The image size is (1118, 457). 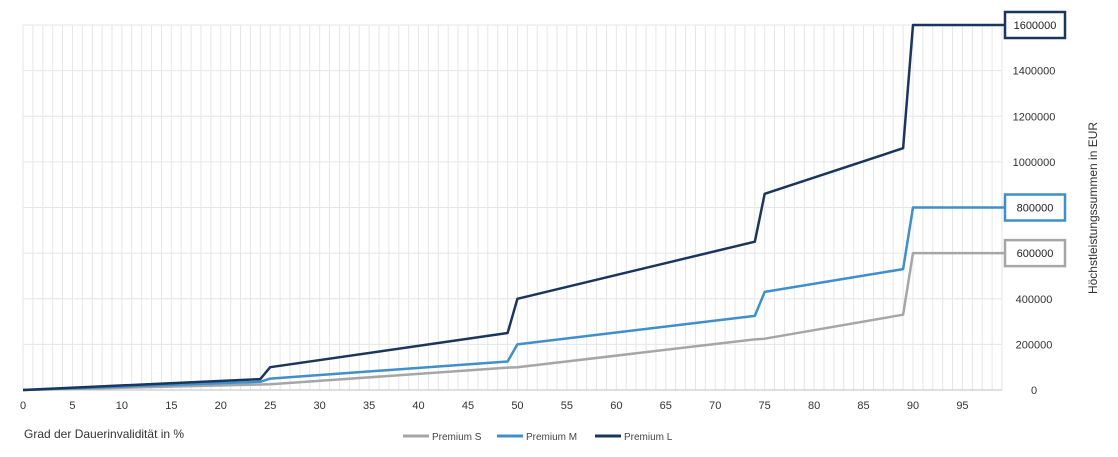 I want to click on x-tick-label: 95, so click(x=962, y=406).